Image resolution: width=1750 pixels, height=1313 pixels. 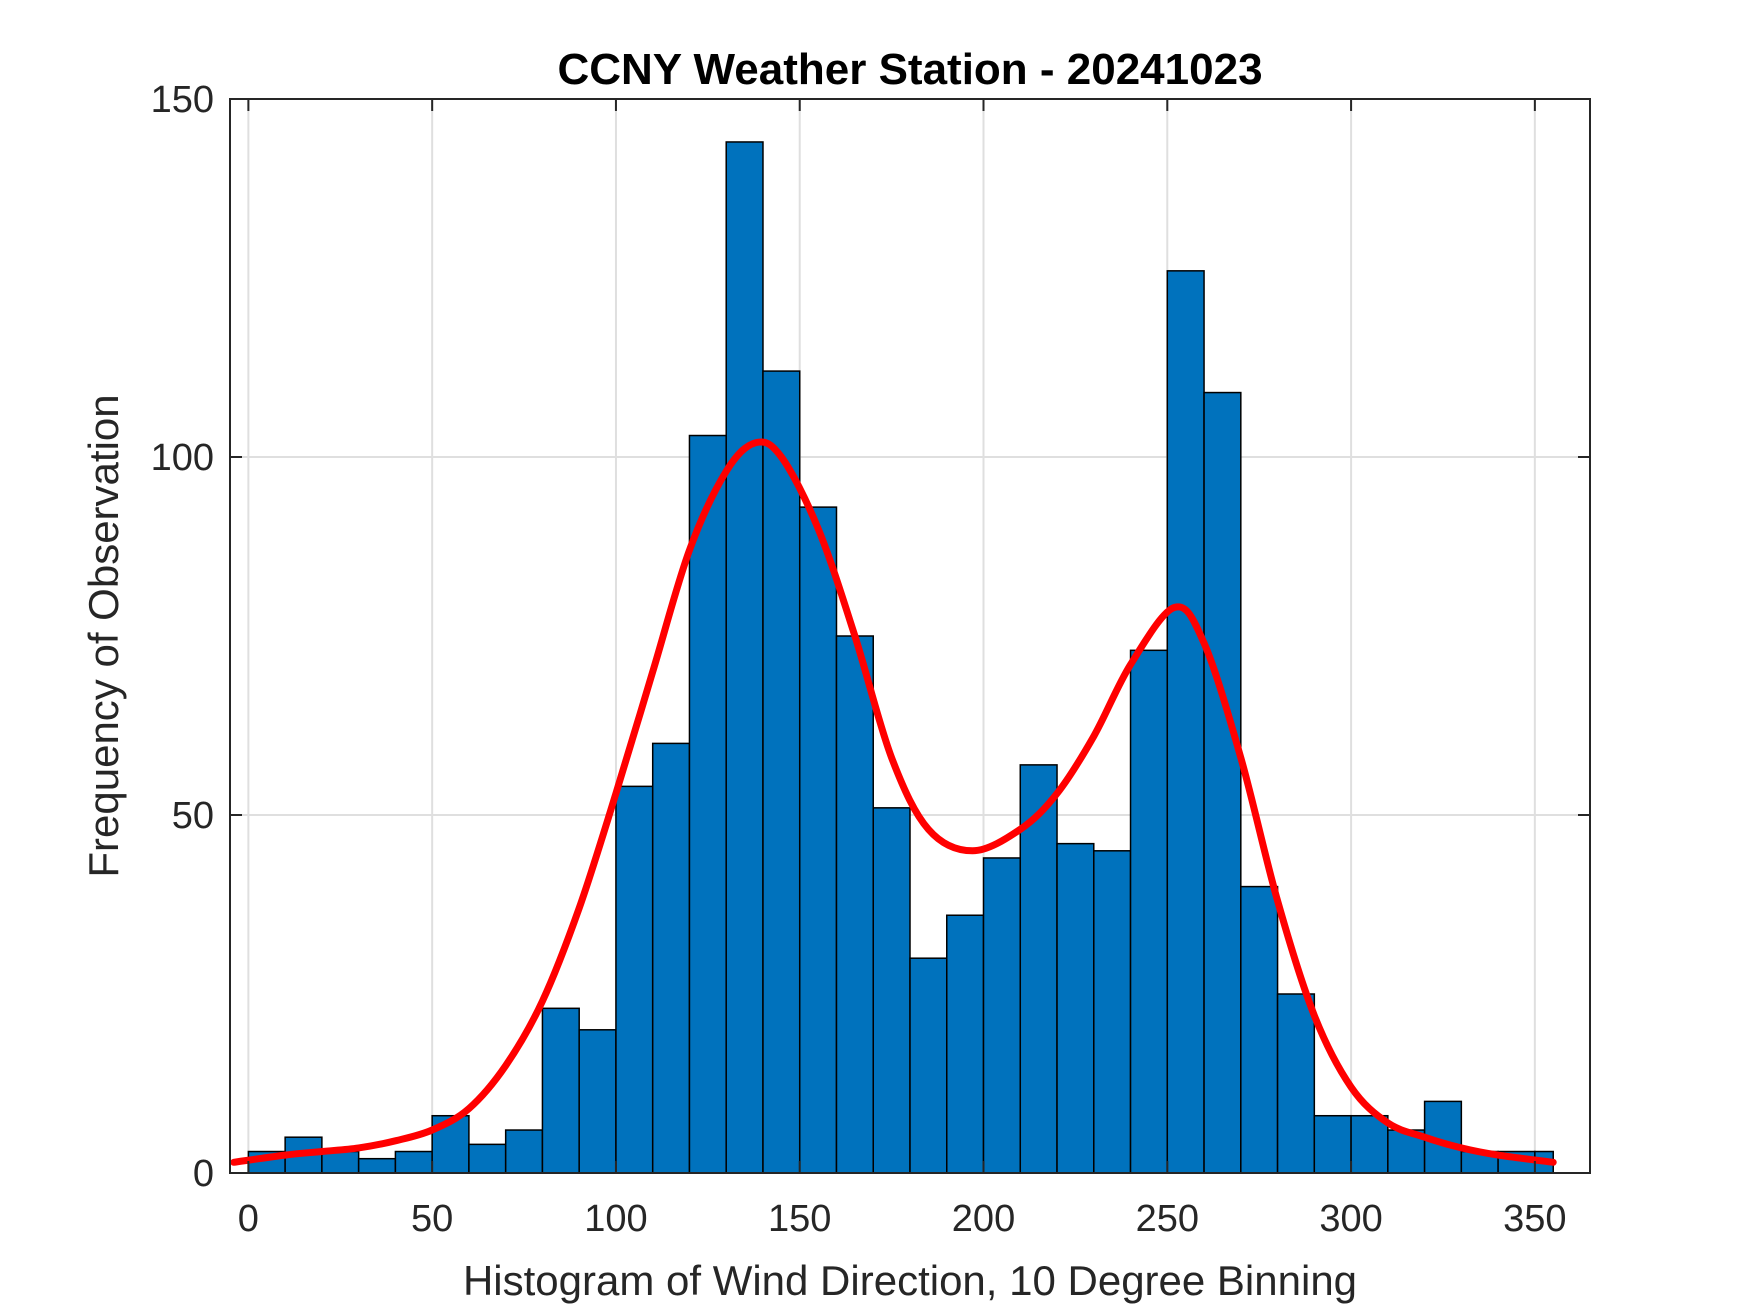 What do you see at coordinates (203, 1174) in the screenshot?
I see `y-tick-label: 0` at bounding box center [203, 1174].